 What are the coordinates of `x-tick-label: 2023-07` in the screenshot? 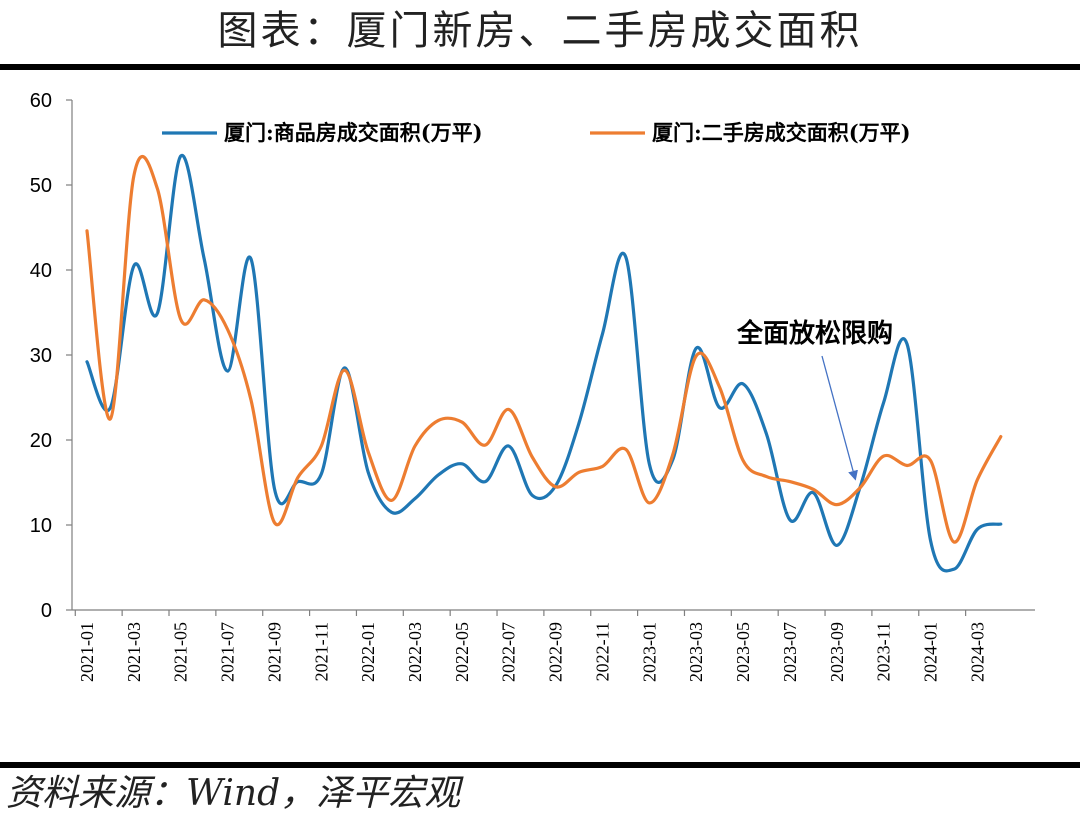 It's located at (790, 652).